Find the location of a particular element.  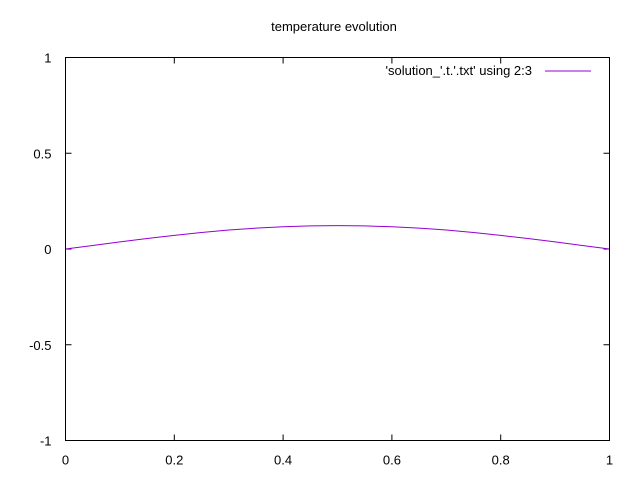

legend: 'solution_'.t.'.txt' using 2:3 is located at coordinates (488, 70).